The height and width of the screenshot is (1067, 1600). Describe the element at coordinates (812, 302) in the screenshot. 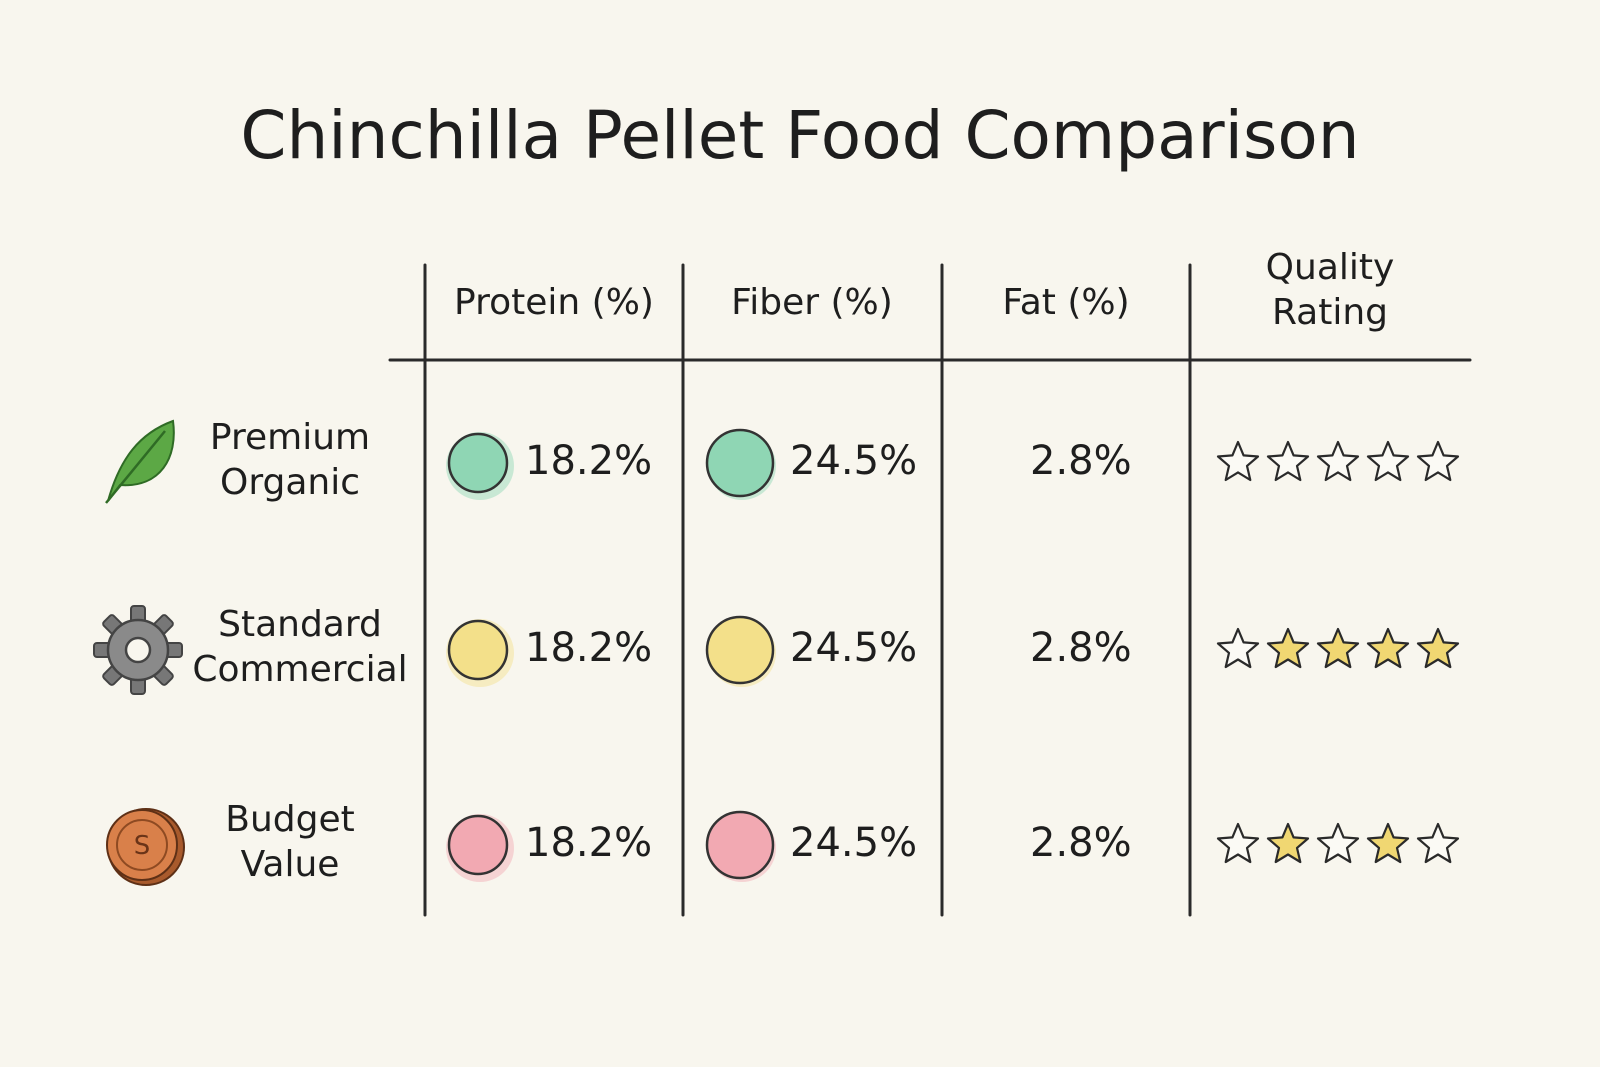

I see `column-header: Fiber (%)` at that location.